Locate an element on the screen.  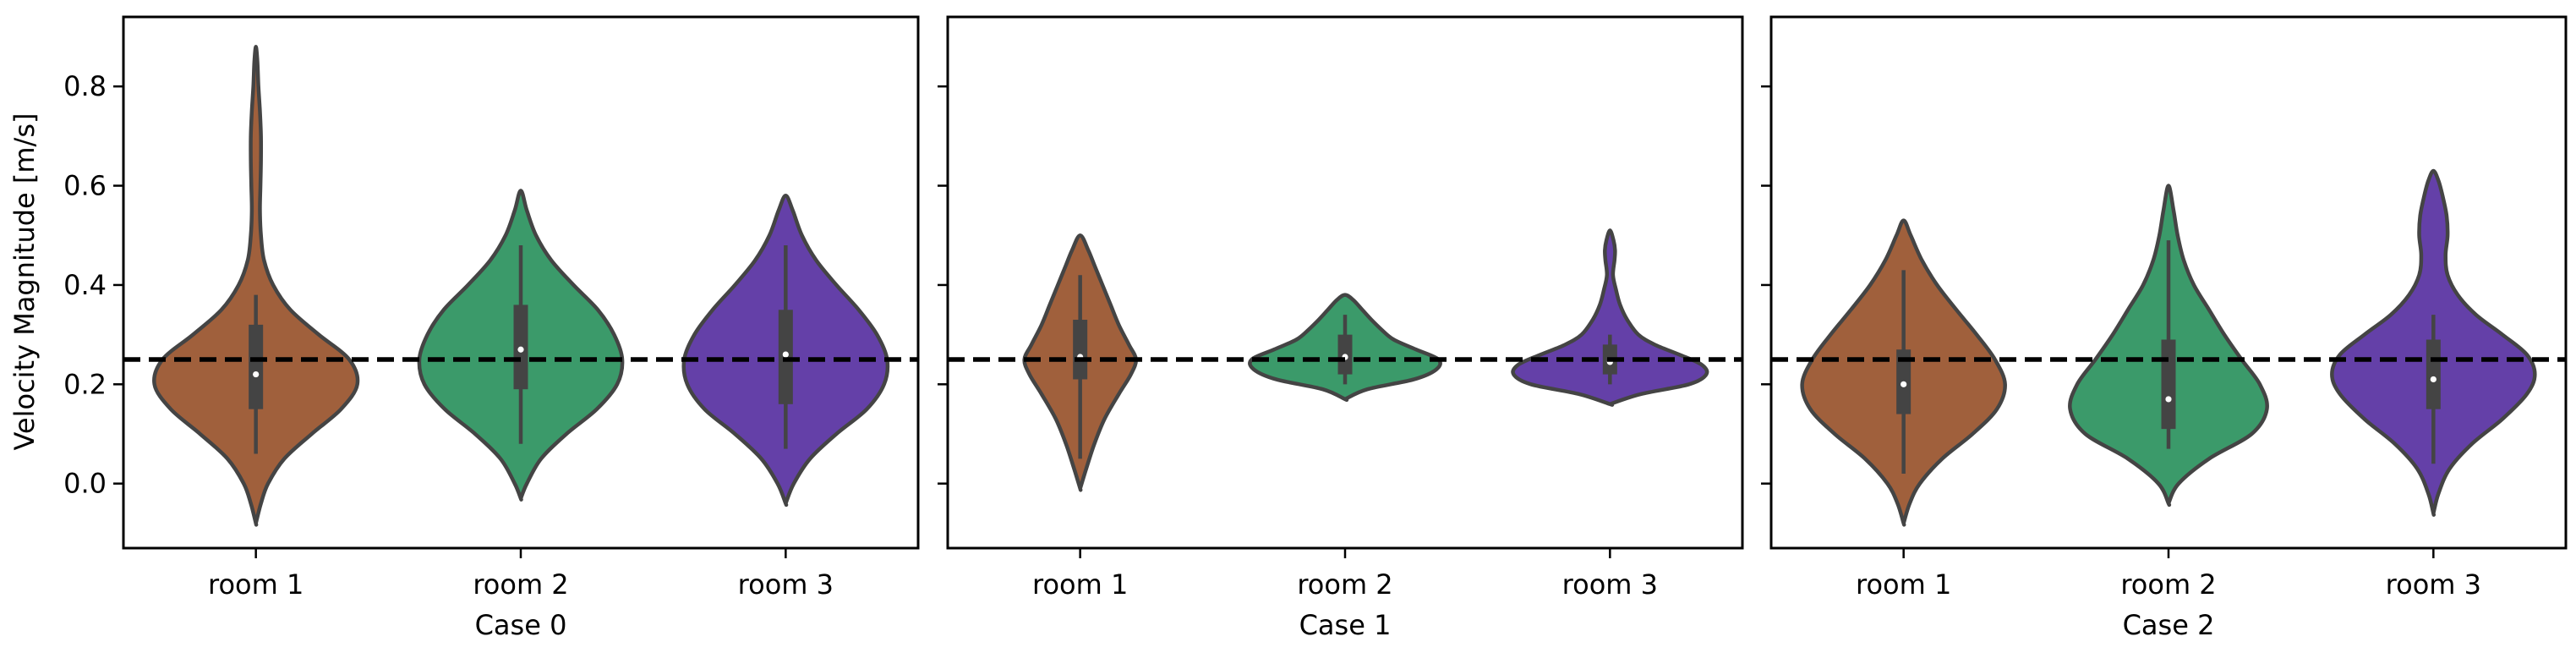
y-tick-label: 0.2 is located at coordinates (85, 384).